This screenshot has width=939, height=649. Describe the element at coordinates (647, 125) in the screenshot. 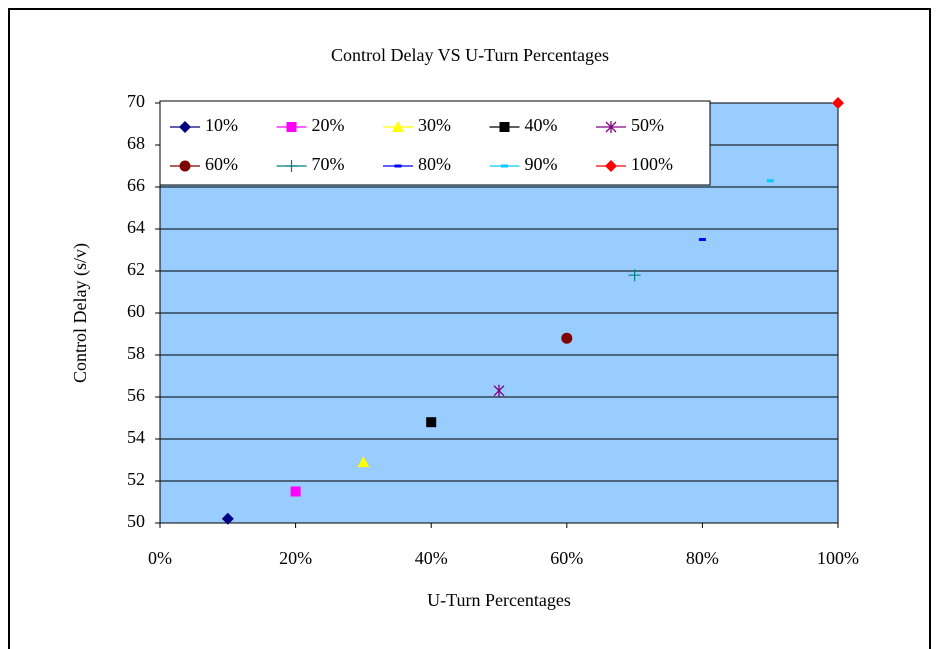

I see `legend-label: 50%` at that location.